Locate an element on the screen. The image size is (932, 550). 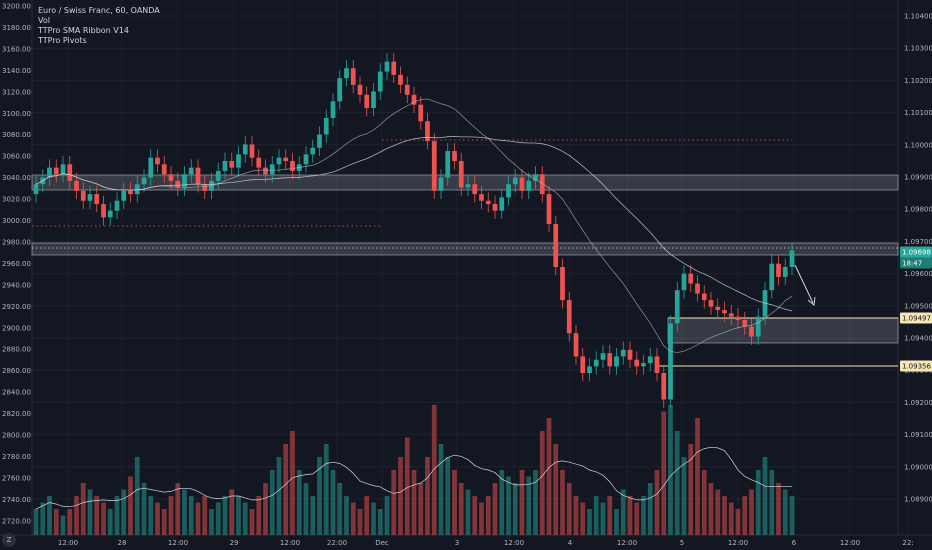
left-axis-tick: 2980.00 is located at coordinates (16, 242).